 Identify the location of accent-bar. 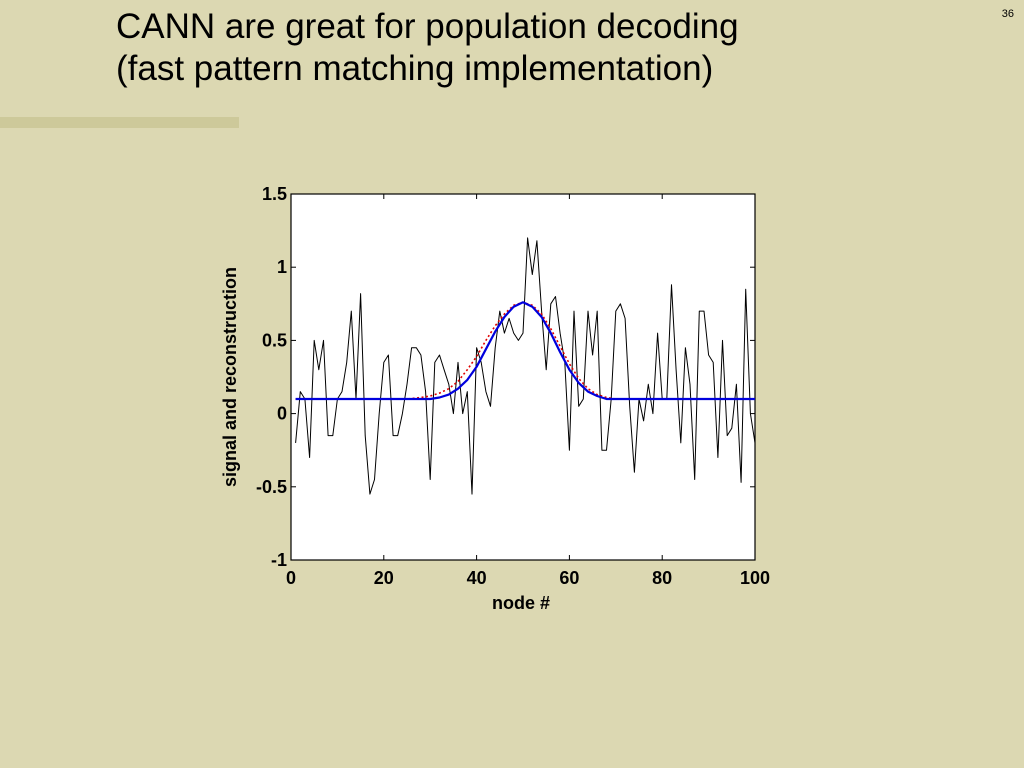
(119, 122).